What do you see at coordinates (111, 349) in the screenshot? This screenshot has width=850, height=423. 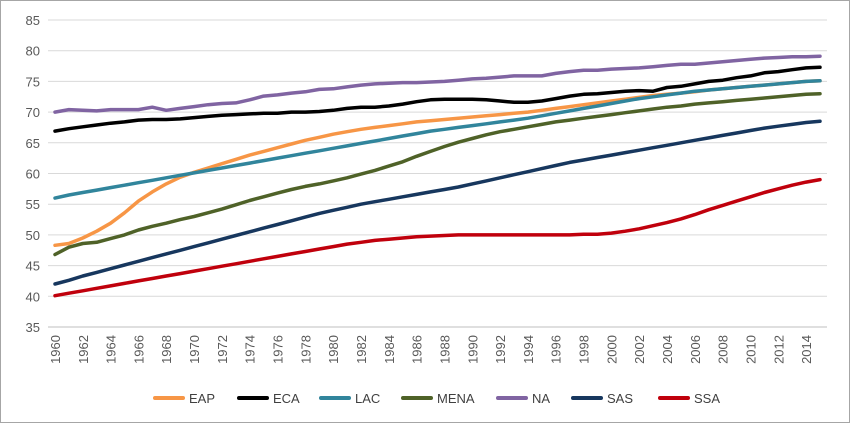 I see `x-tick-label-1964: 1964` at bounding box center [111, 349].